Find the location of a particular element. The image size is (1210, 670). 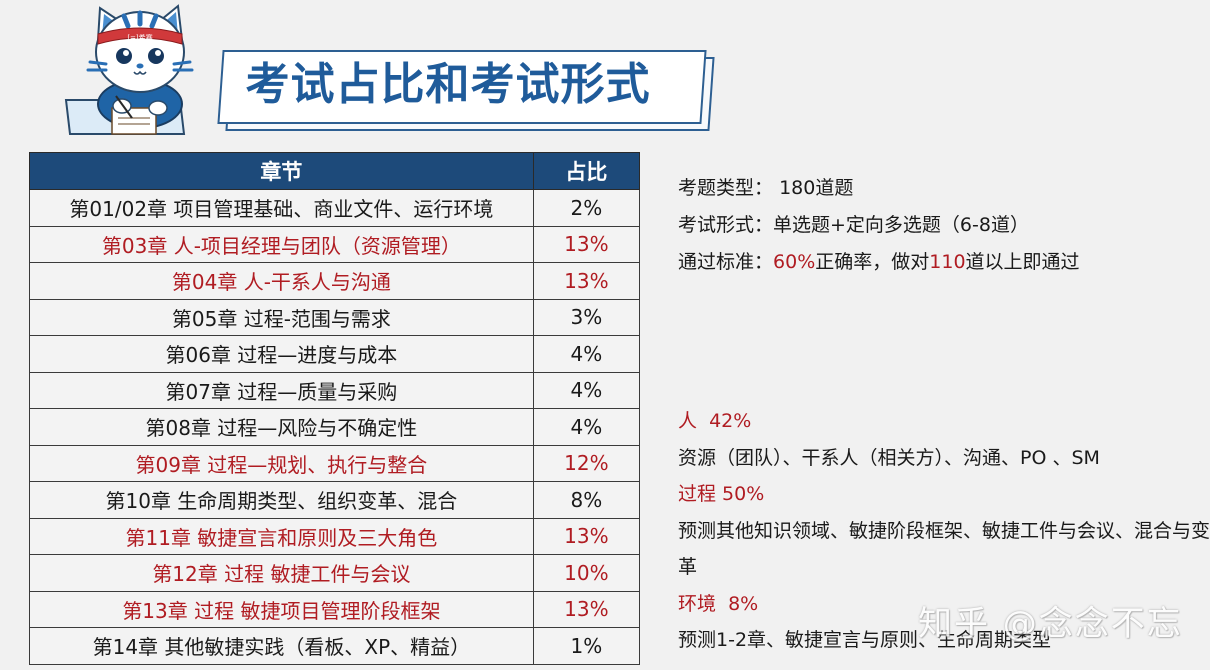

chapter-cell: 第12章 过程 敏捷工件与会议 is located at coordinates (281, 573).